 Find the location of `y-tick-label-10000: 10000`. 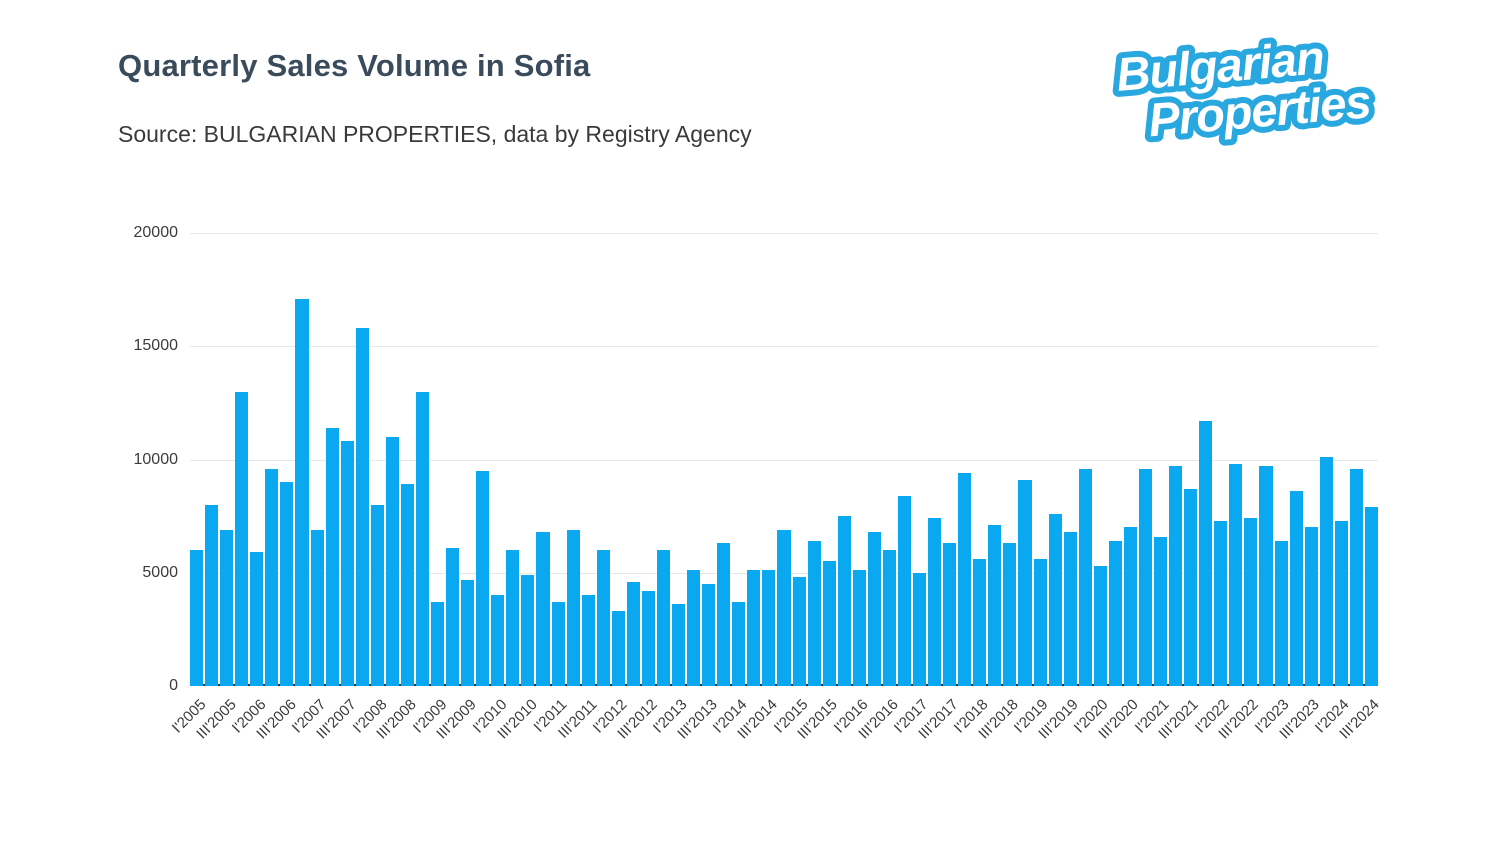

y-tick-label-10000: 10000 is located at coordinates (156, 459).